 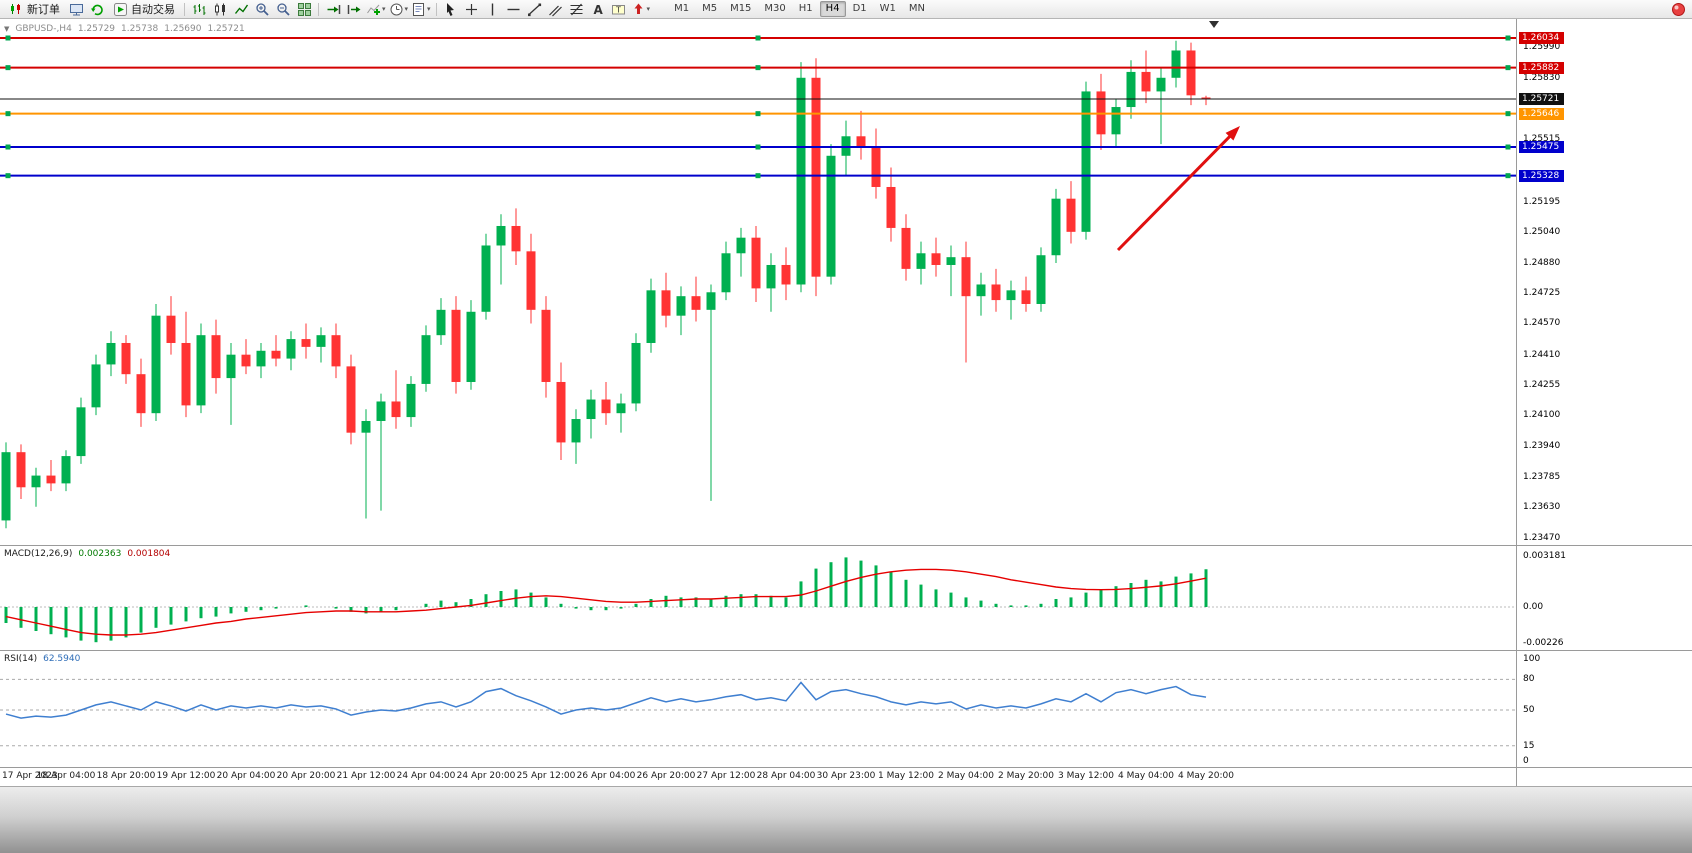 I want to click on cursor-button, so click(x=451, y=9).